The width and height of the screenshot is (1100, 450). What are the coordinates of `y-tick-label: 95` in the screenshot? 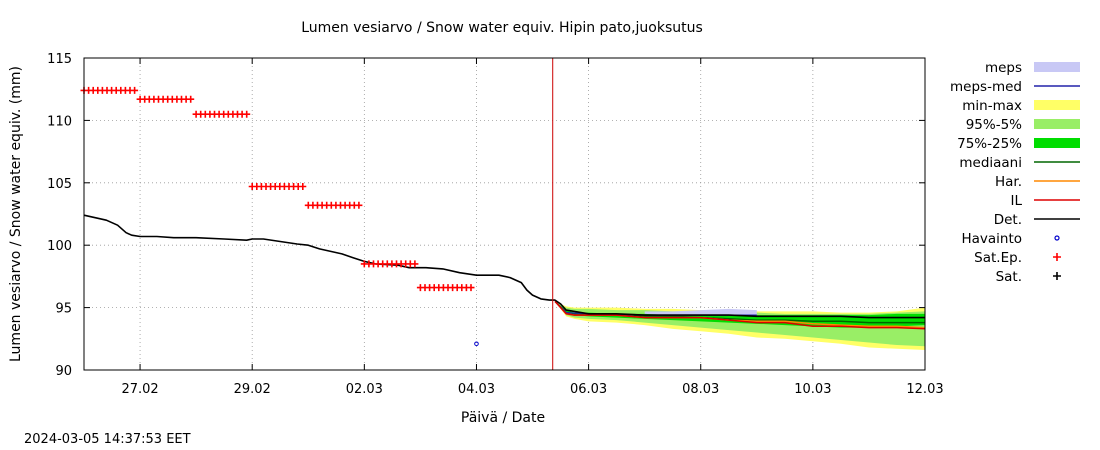 It's located at (63, 309).